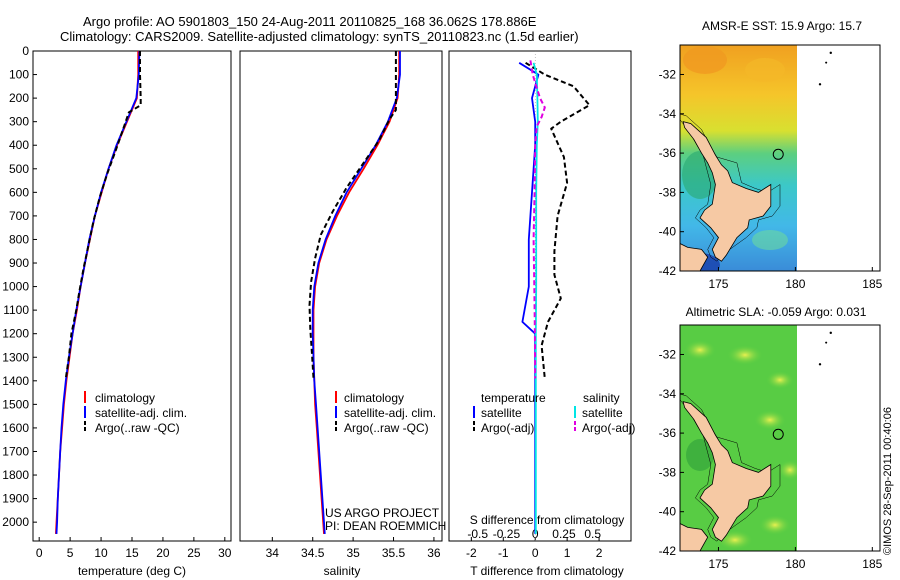 This screenshot has width=900, height=580. Describe the element at coordinates (15, 475) in the screenshot. I see `y-tick-label: 1800` at that location.